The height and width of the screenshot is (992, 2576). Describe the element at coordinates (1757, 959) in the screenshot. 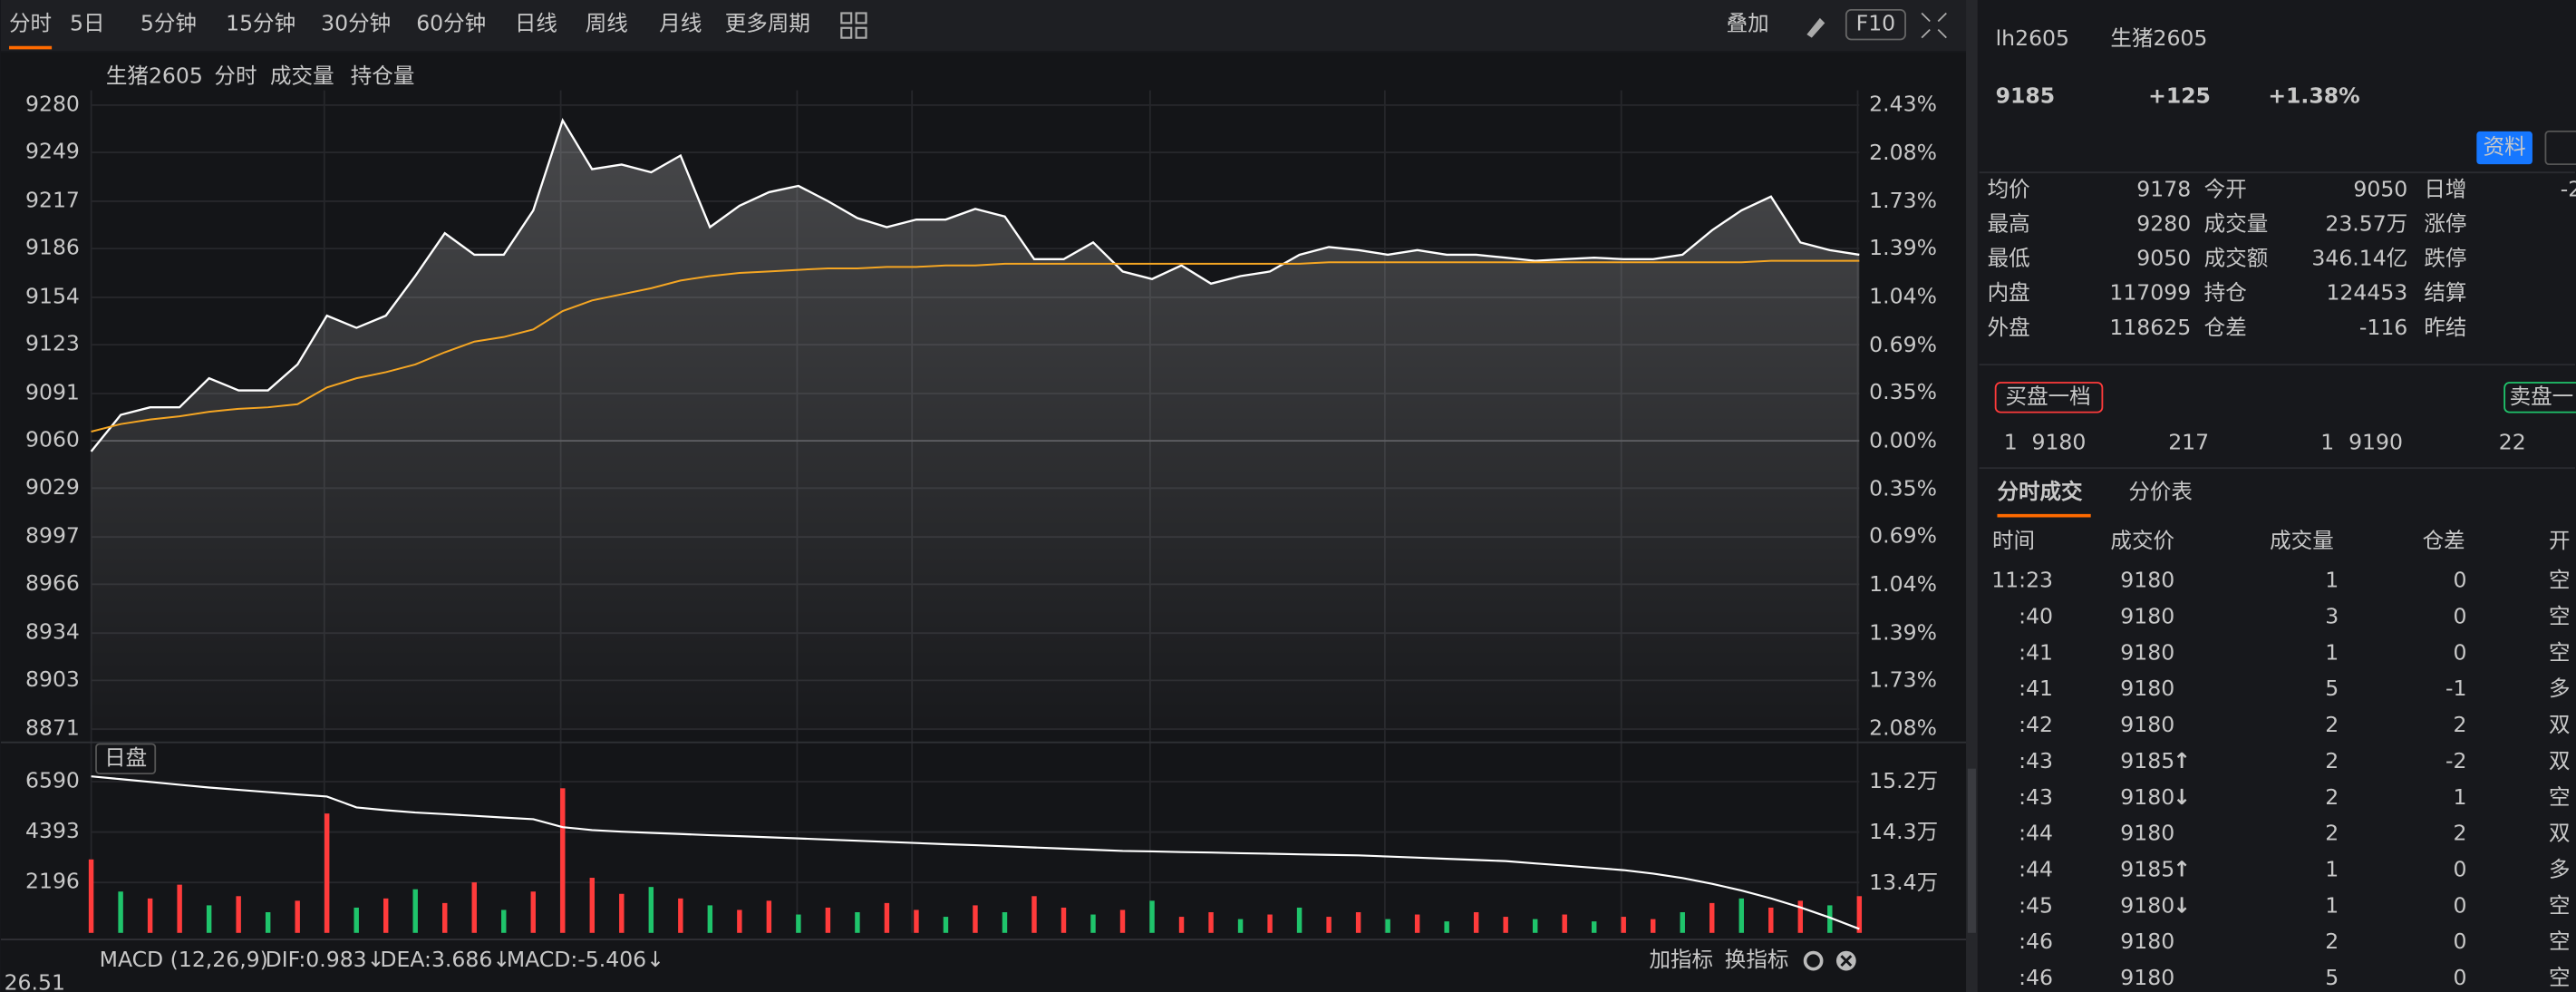

I see `switch-indicator: 换指标` at that location.